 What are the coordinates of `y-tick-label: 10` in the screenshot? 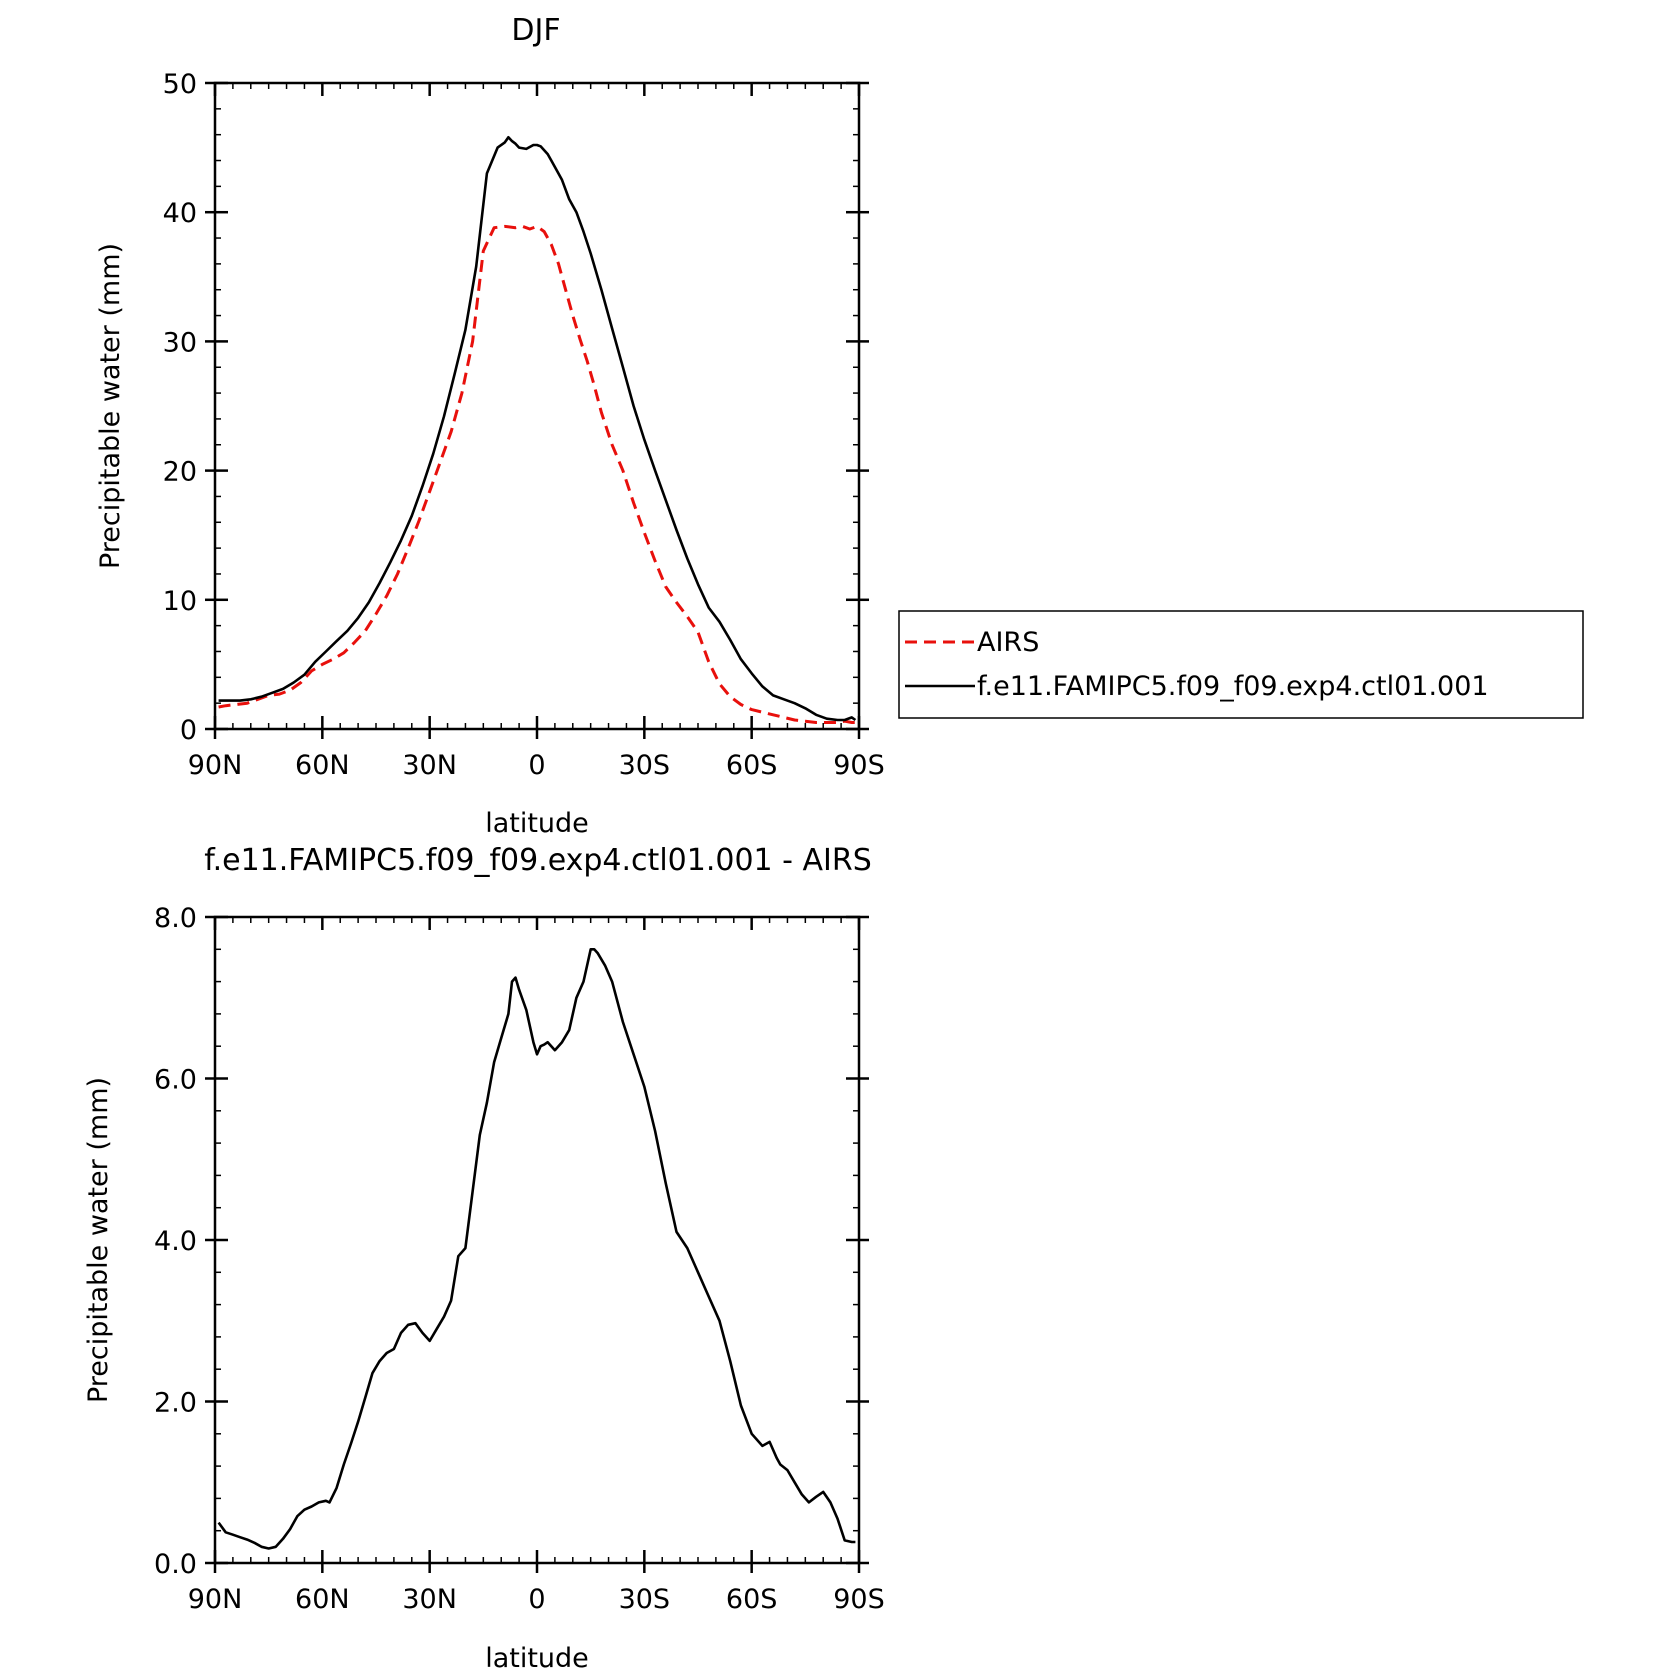 It's located at (180, 601).